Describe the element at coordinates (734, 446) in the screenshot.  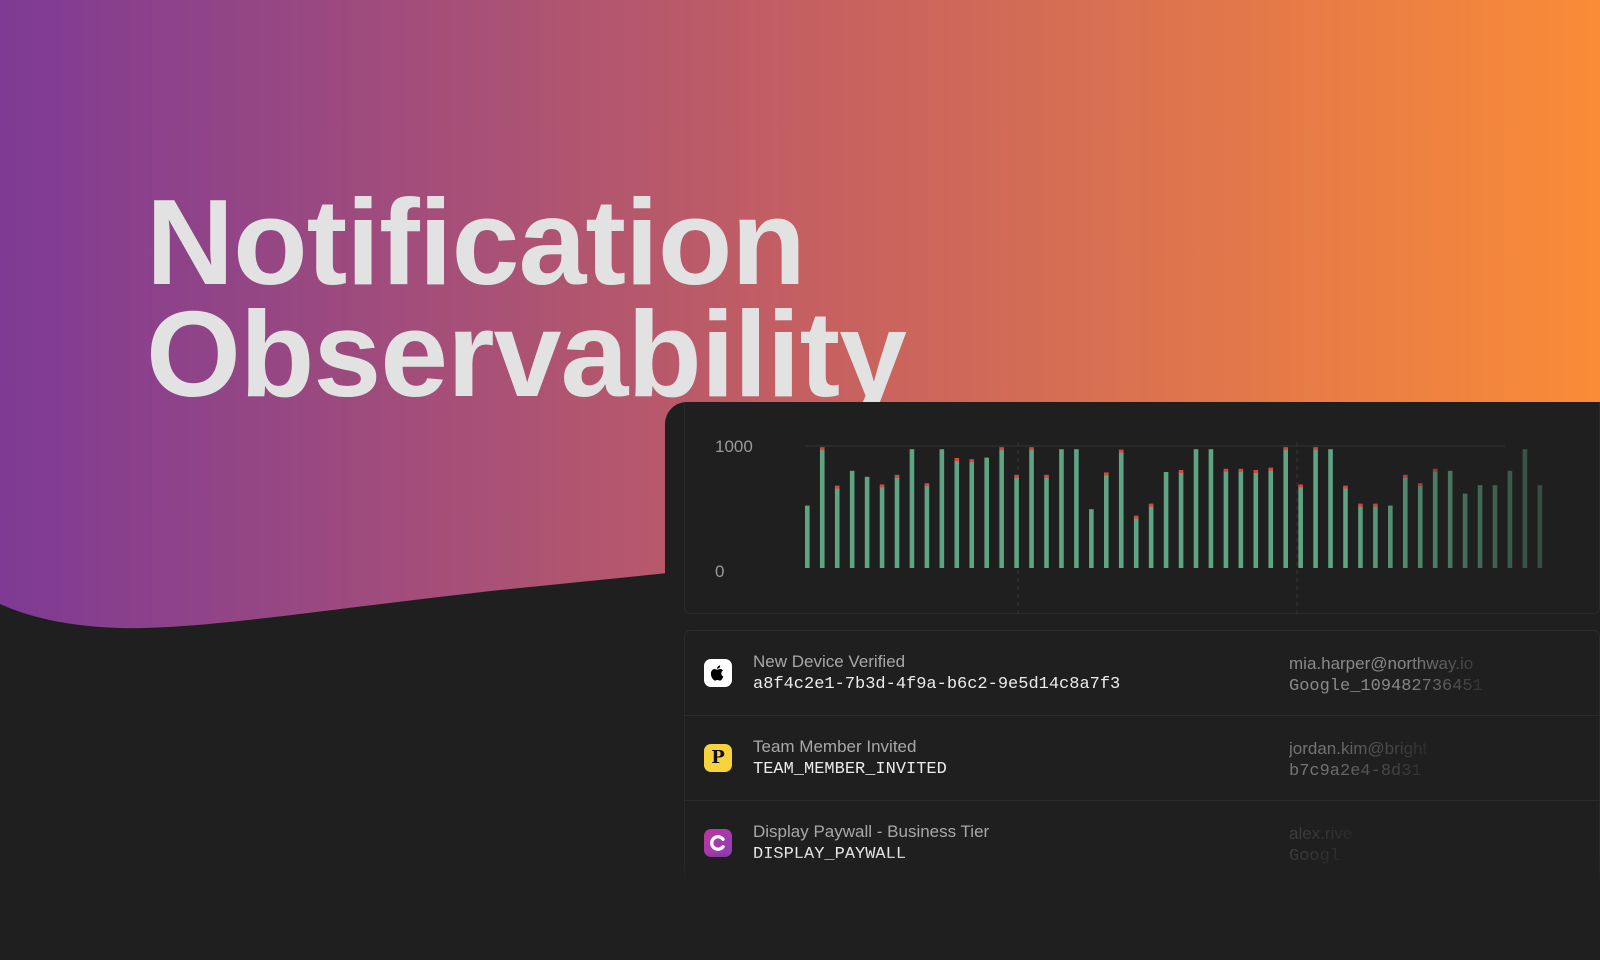
I see `y-tick-1000: 1000` at that location.